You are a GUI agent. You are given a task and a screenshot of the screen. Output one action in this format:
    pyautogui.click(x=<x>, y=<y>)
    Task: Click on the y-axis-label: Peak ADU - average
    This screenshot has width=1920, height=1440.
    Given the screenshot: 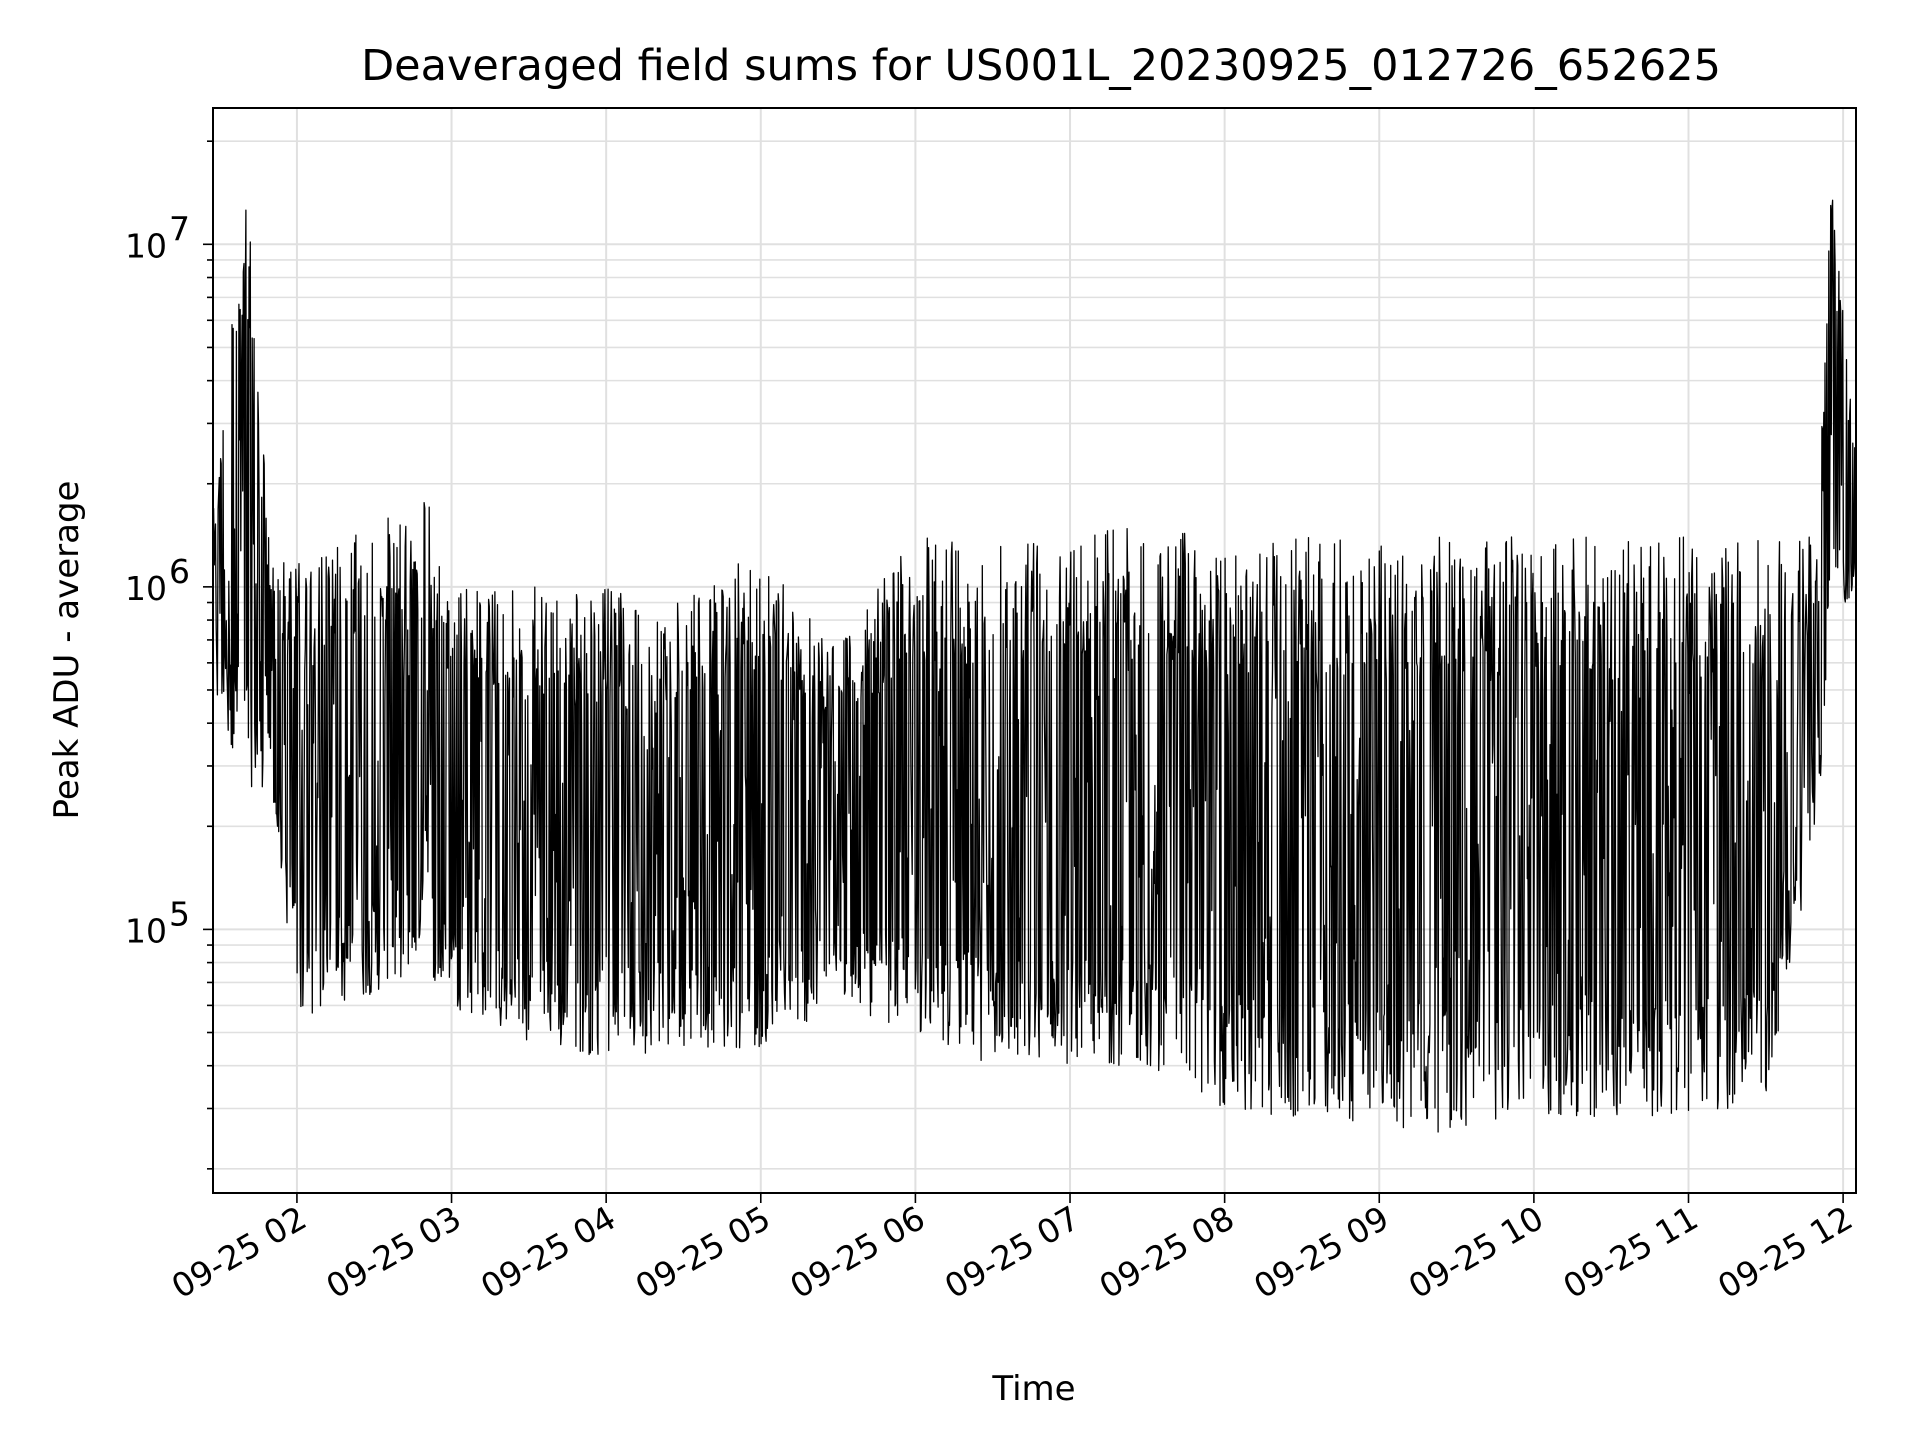 What is the action you would take?
    pyautogui.click(x=67, y=650)
    